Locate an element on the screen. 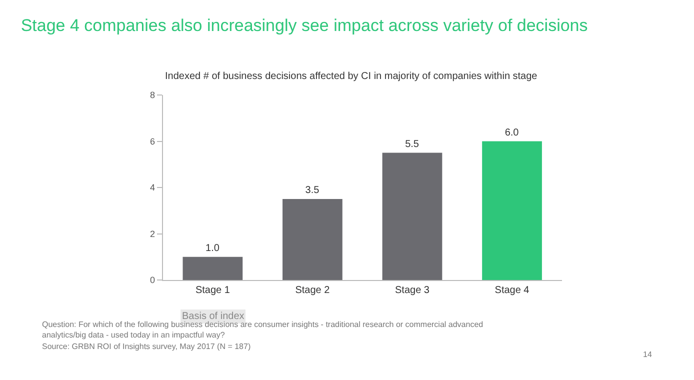 Image resolution: width=694 pixels, height=380 pixels. x-tick-label: Stage 4 is located at coordinates (512, 290).